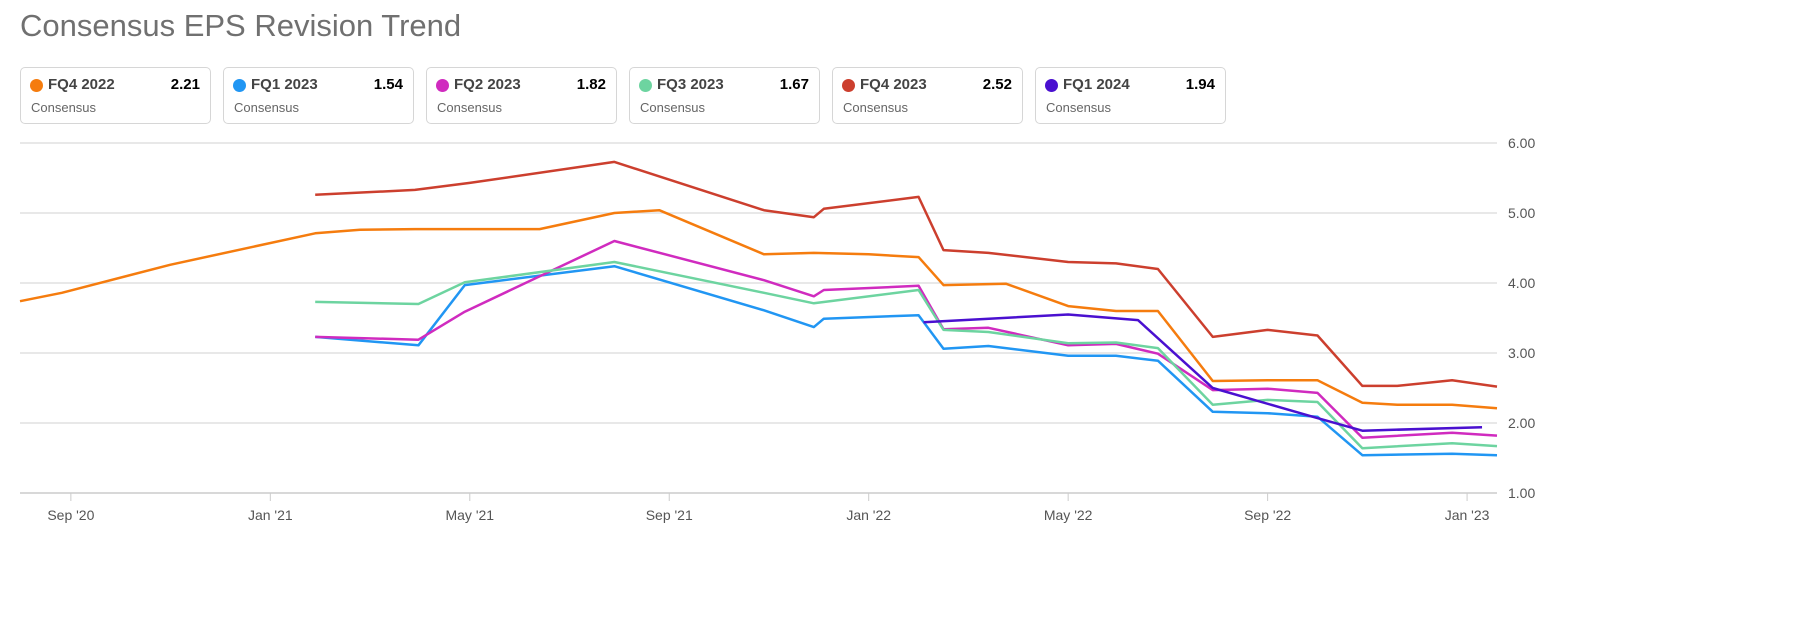  What do you see at coordinates (388, 84) in the screenshot?
I see `legend-series-value: 1.54` at bounding box center [388, 84].